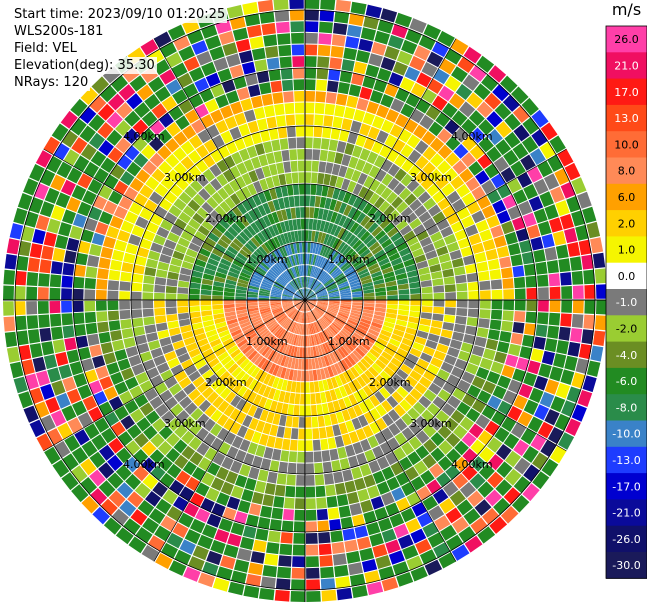 Image resolution: width=647 pixels, height=607 pixels. Describe the element at coordinates (626, 144) in the screenshot. I see `colorbar-bin` at that location.